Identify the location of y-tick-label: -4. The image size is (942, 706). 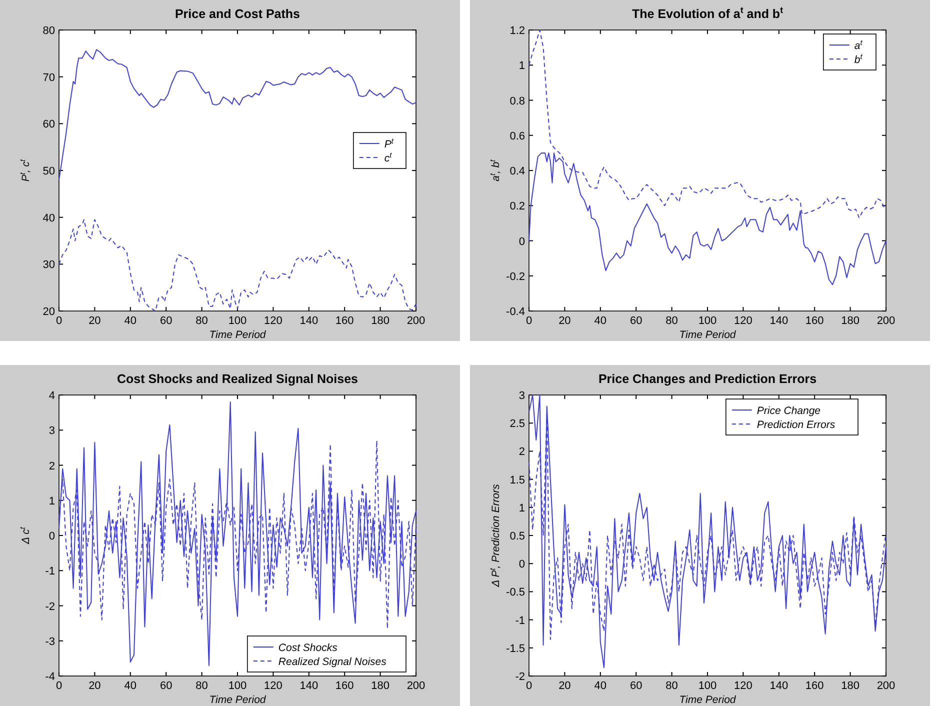
(50, 677).